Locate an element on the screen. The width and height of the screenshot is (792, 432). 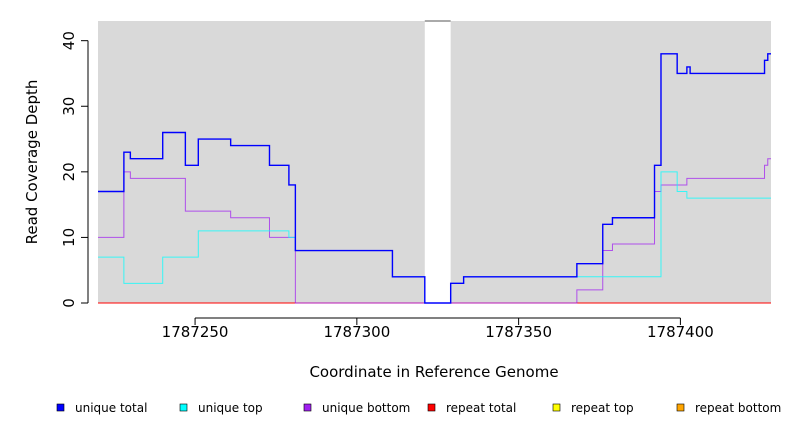
x-tick-label: 1787250 is located at coordinates (195, 332).